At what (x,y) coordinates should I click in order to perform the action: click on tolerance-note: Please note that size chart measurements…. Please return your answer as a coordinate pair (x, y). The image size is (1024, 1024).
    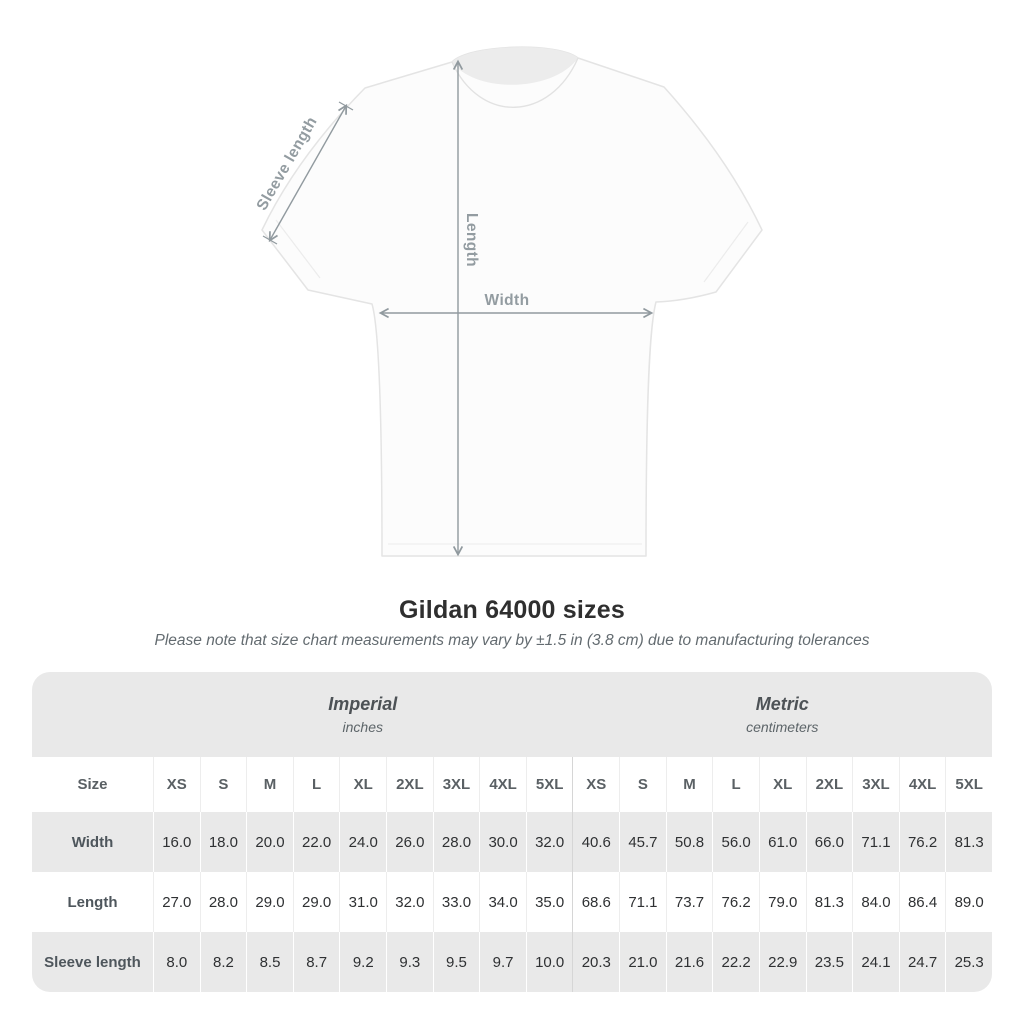
    Looking at the image, I should click on (512, 640).